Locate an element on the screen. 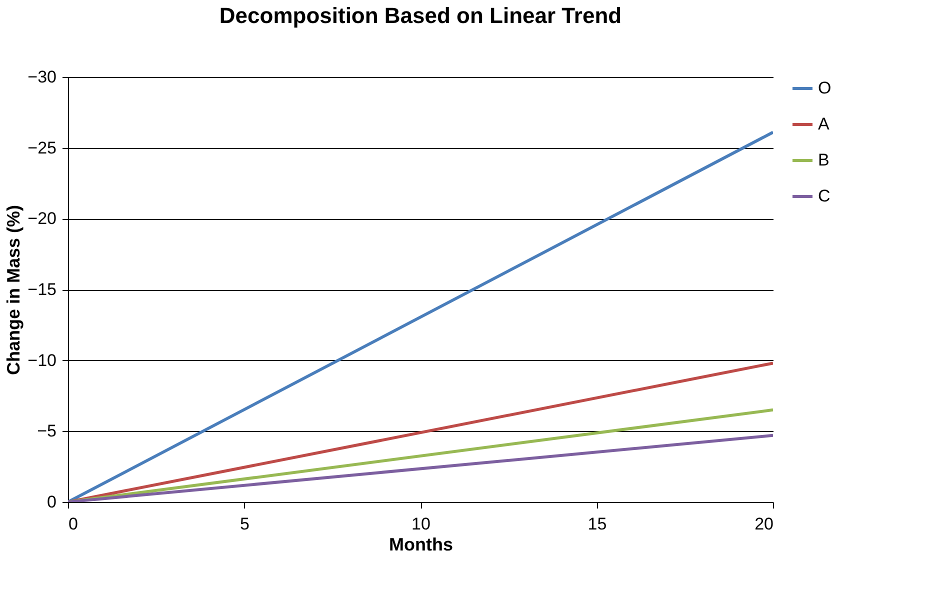 The height and width of the screenshot is (615, 948). y-axis-title: Change in Mass (%) is located at coordinates (14, 290).